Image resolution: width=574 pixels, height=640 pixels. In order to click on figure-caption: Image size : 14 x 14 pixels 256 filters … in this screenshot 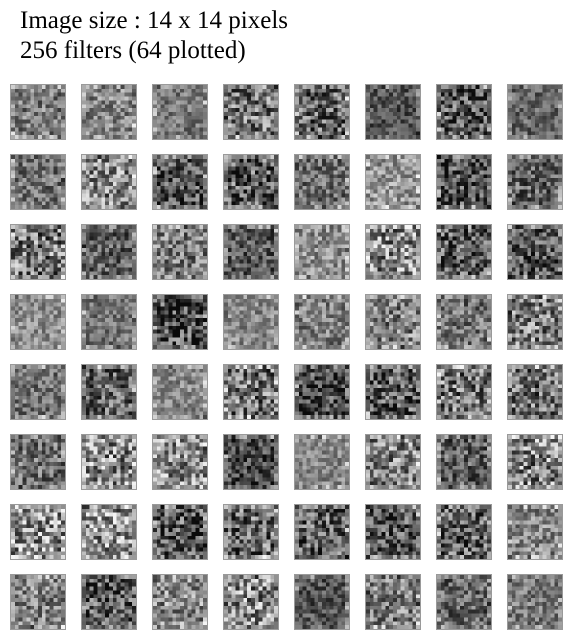, I will do `click(154, 36)`.